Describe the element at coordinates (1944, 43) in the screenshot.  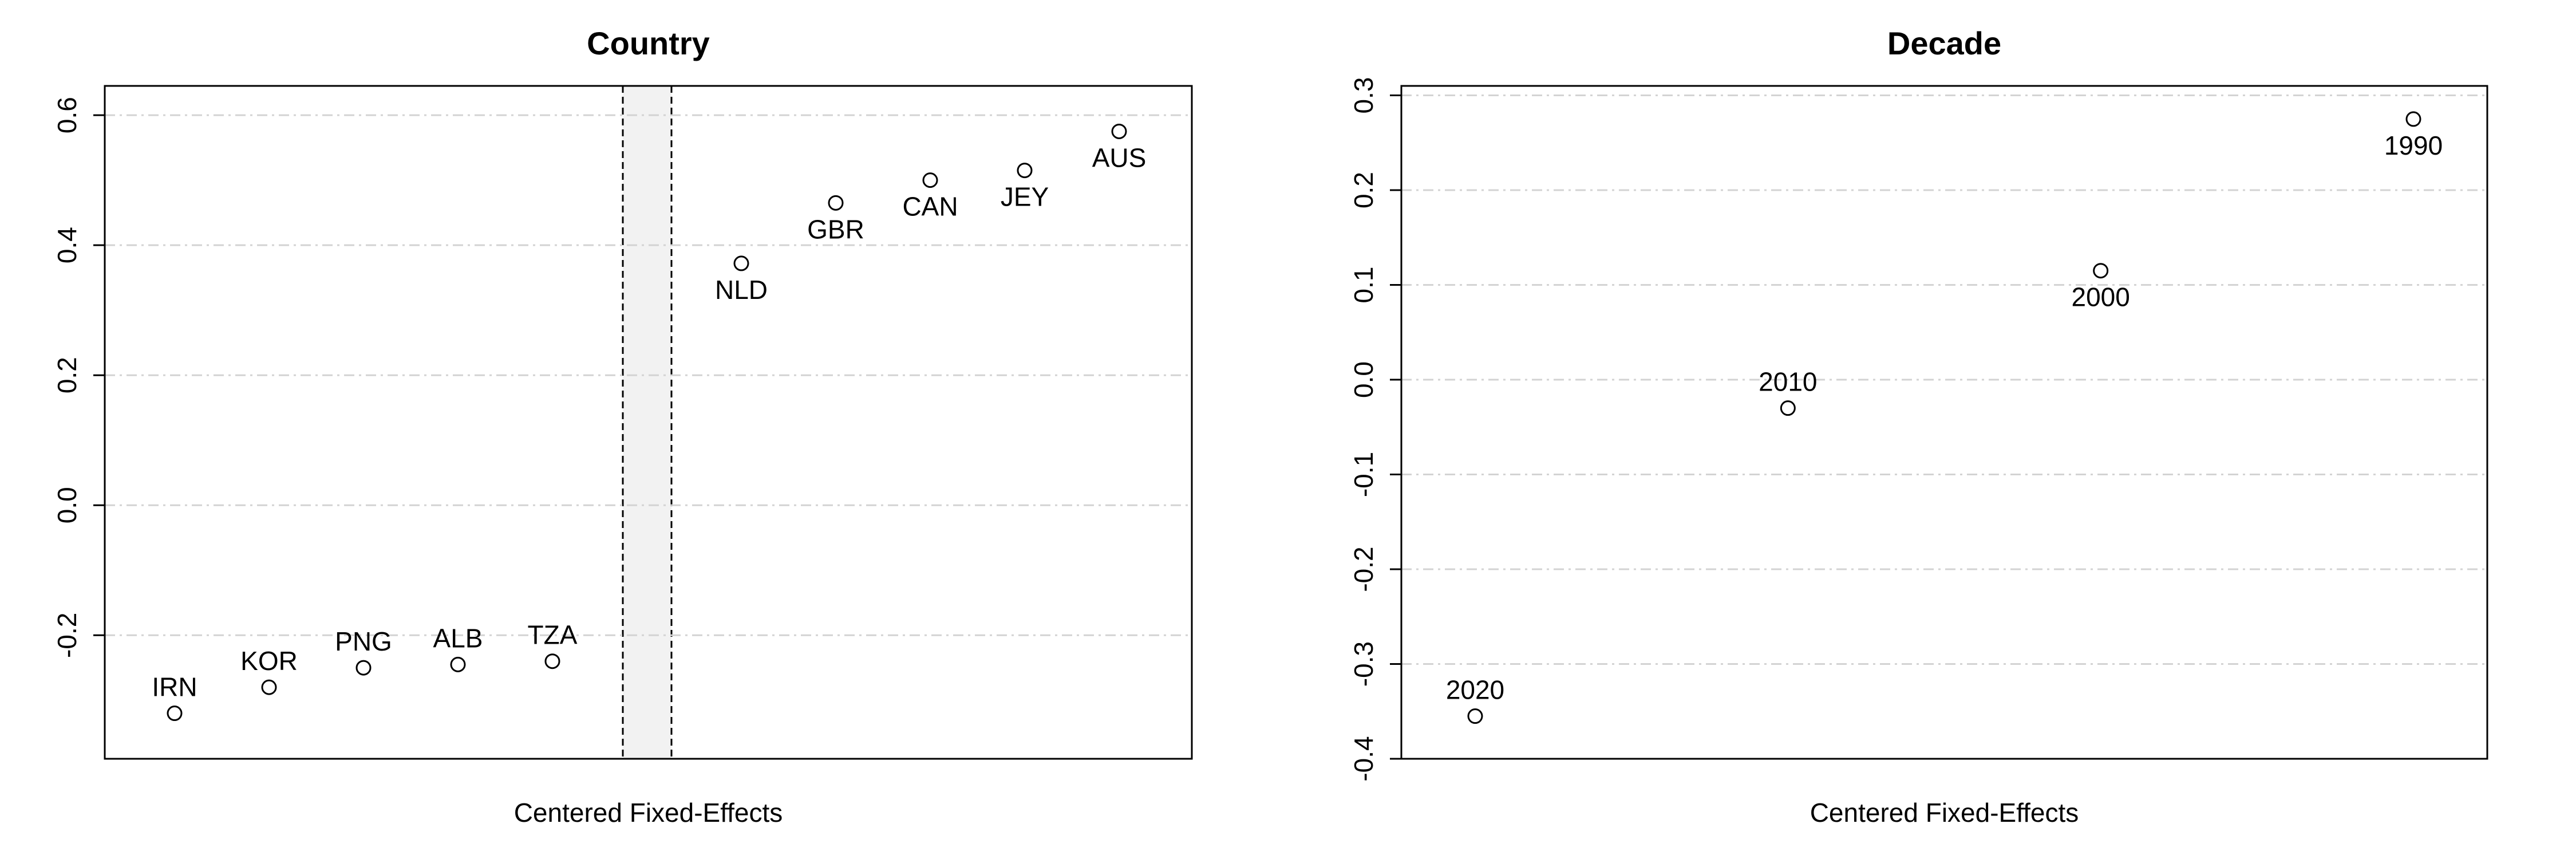
I see `chart-title: Decade` at that location.